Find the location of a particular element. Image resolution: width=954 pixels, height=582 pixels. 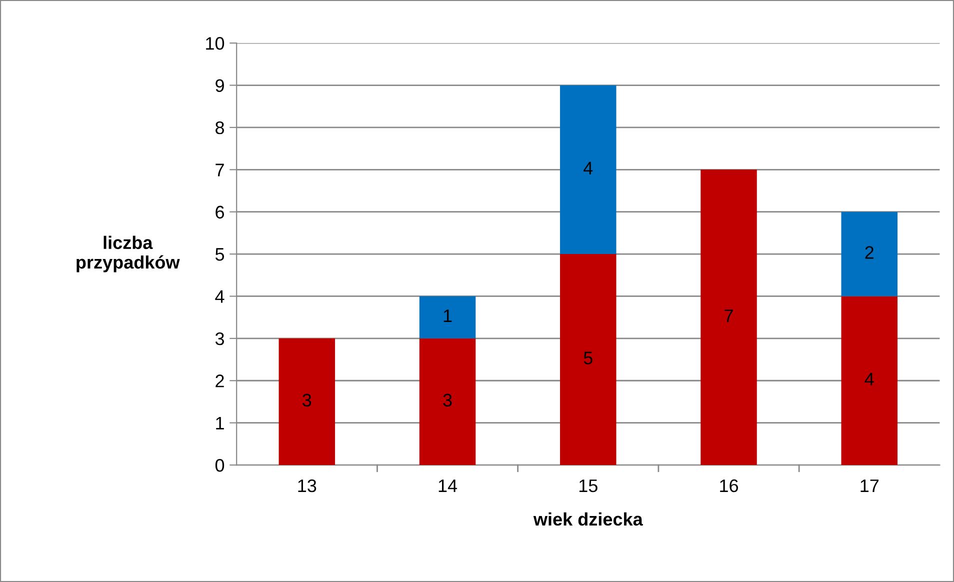

x-tick-label: 17 is located at coordinates (869, 486).